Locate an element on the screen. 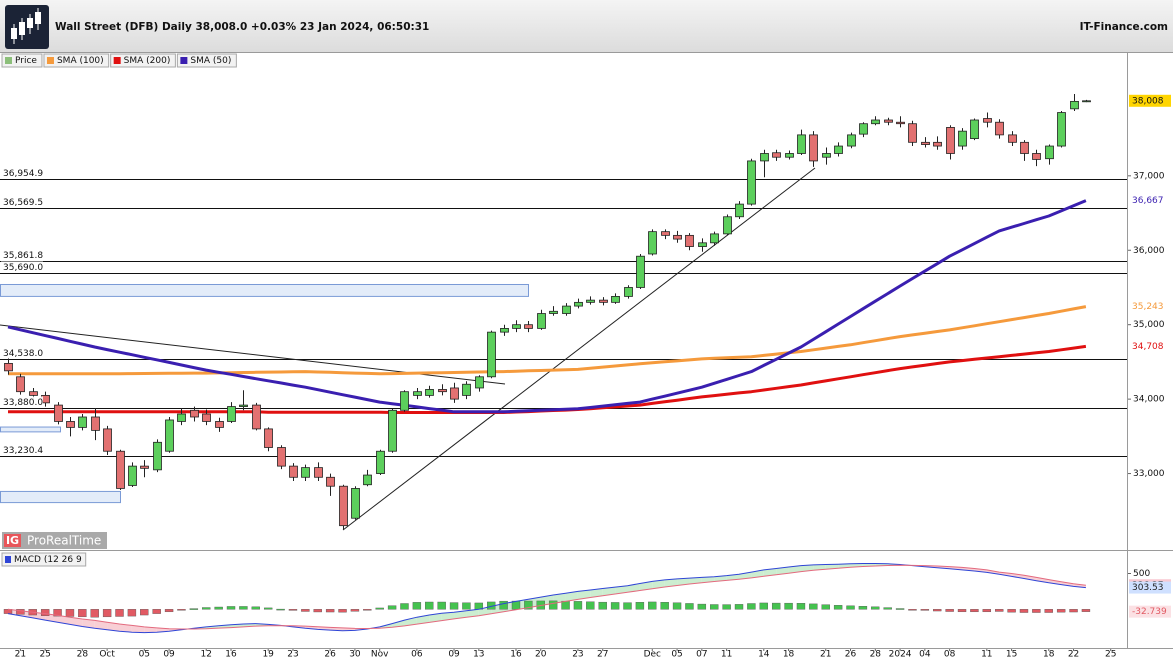  x-tick-label: 09 is located at coordinates (454, 655).